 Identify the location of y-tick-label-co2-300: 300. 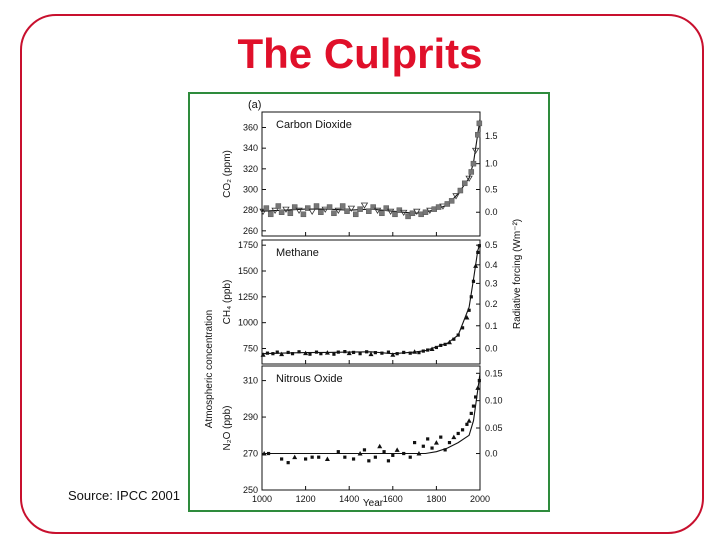
(250, 190).